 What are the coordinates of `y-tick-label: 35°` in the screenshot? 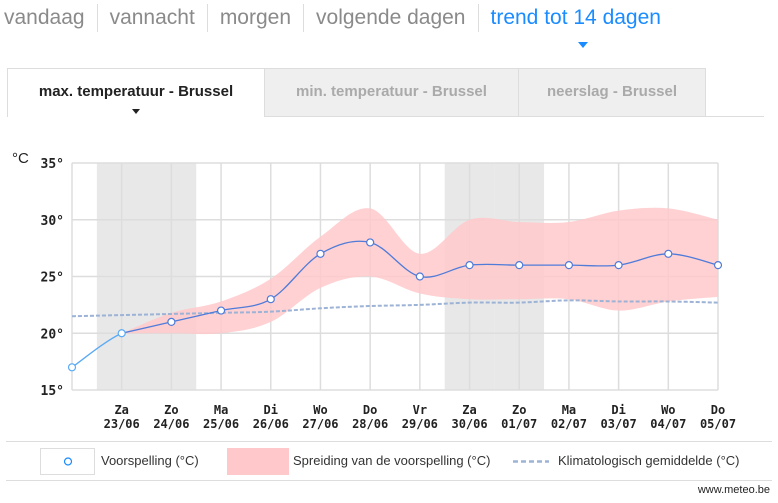 It's located at (52, 164).